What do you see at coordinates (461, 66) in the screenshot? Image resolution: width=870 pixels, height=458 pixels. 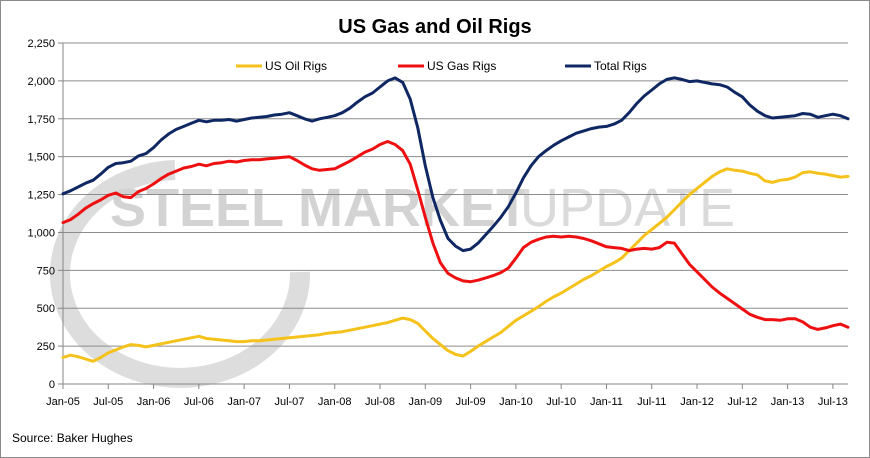 I see `legend-label: US Gas Rigs` at bounding box center [461, 66].